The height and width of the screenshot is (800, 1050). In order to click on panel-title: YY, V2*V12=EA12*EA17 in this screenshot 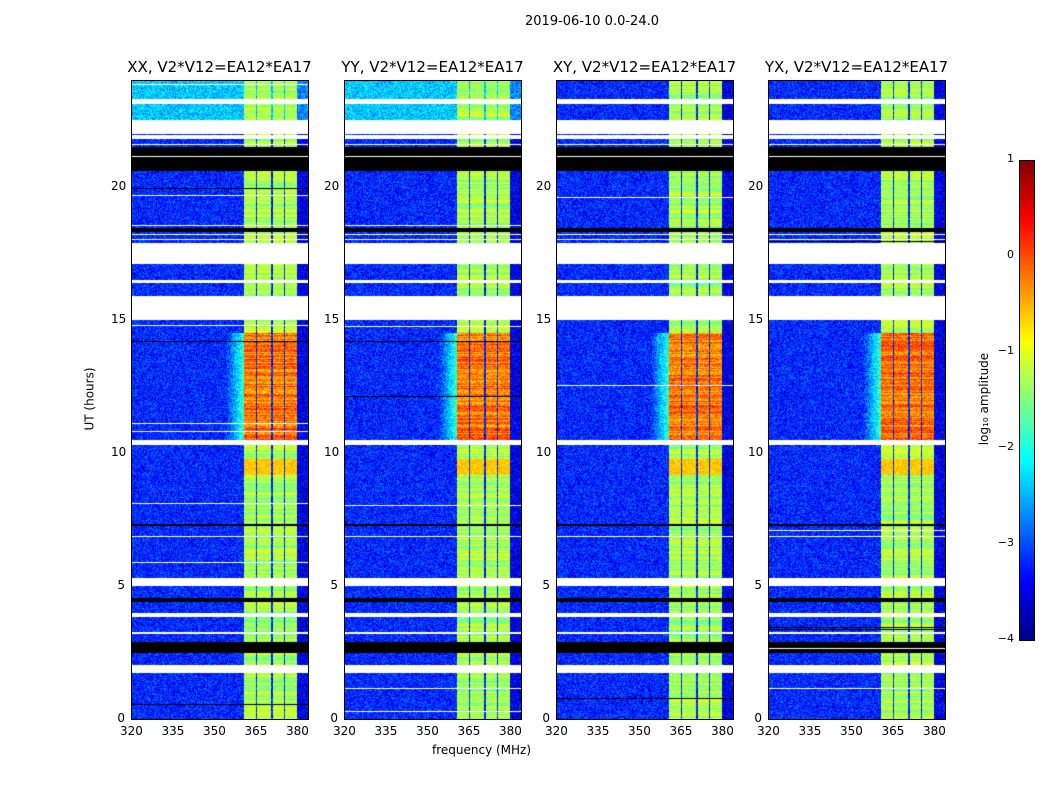, I will do `click(432, 67)`.